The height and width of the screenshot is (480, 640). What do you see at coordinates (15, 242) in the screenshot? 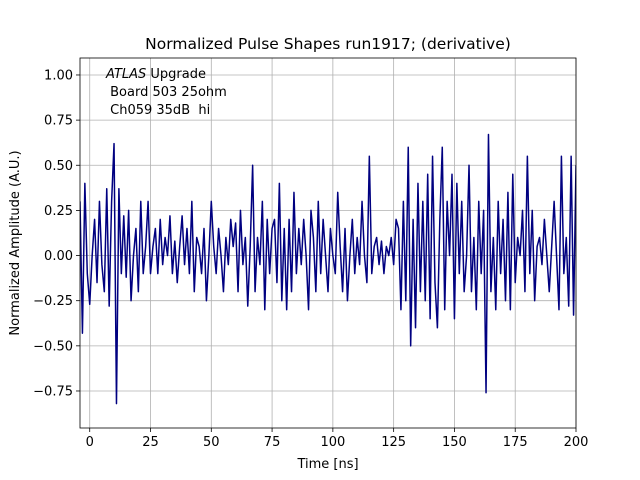
I see `y-axis-label: Normalized Amplitude (A.U.)` at bounding box center [15, 242].